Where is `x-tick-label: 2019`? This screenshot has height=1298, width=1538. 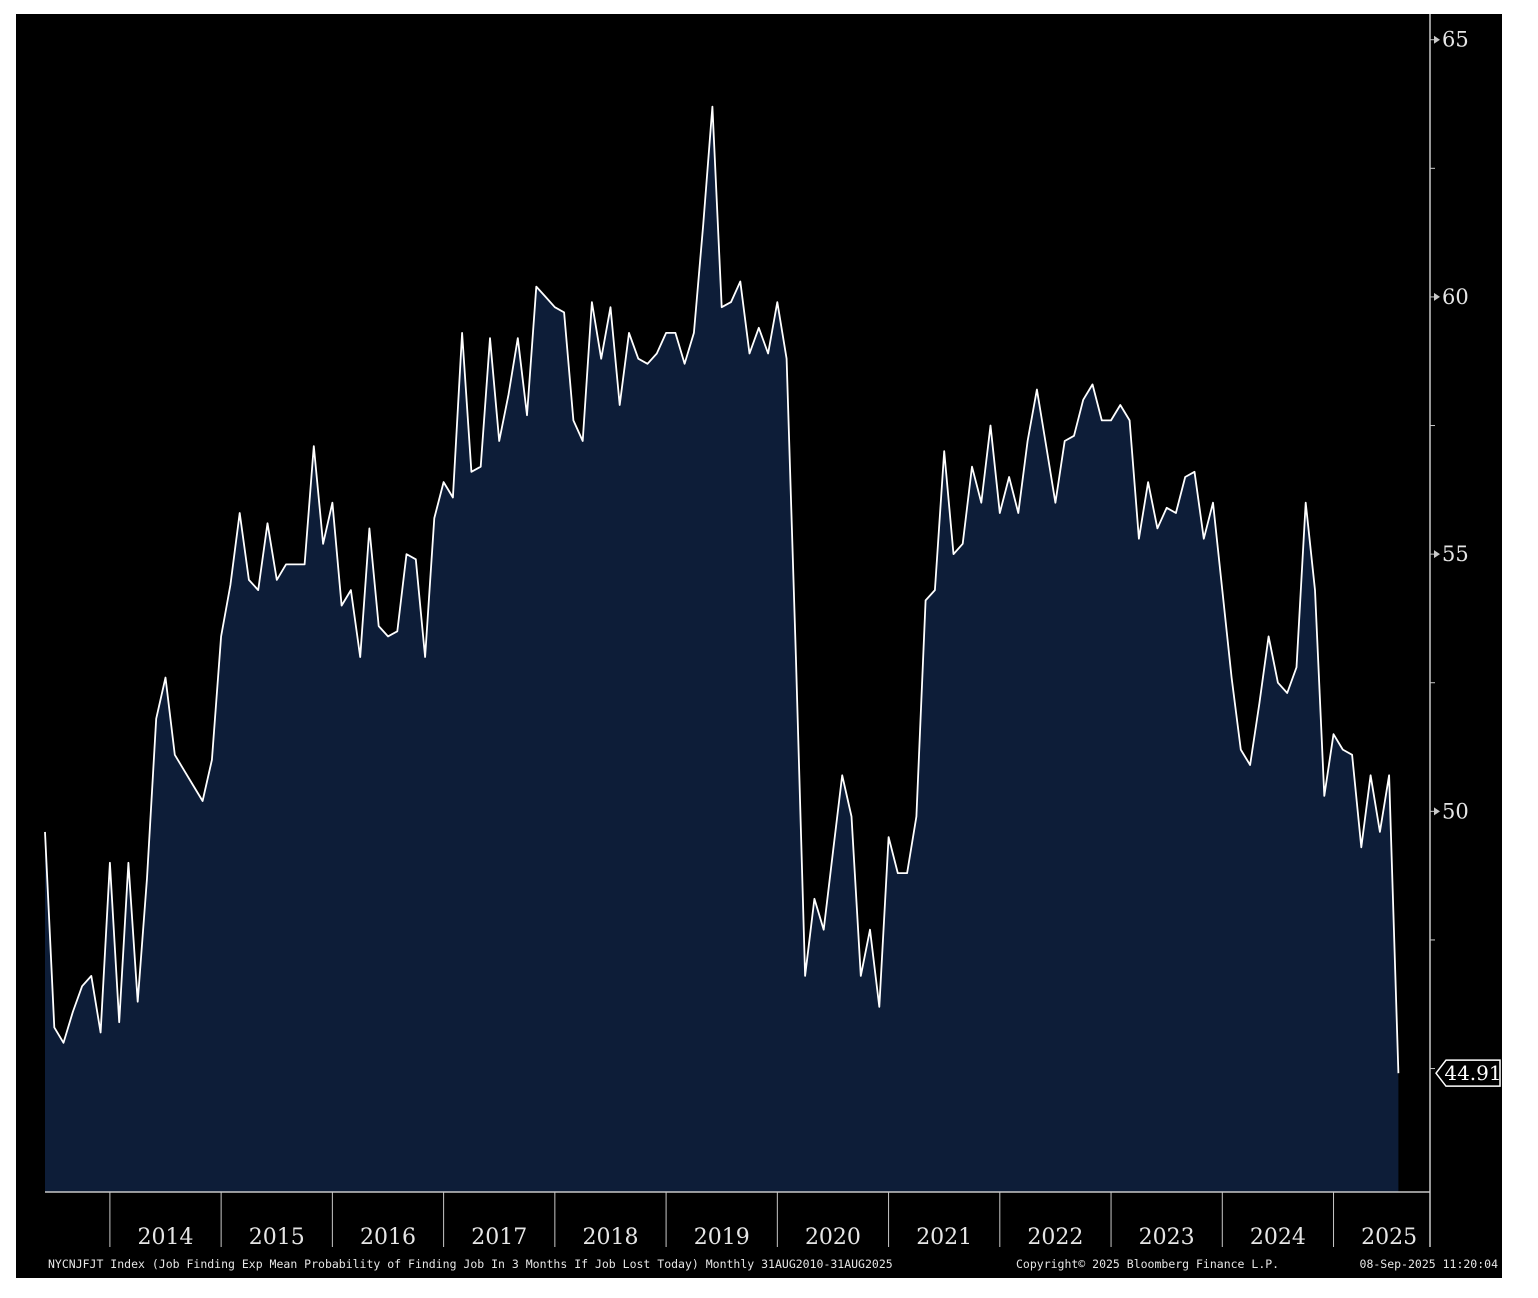 x-tick-label: 2019 is located at coordinates (722, 1237).